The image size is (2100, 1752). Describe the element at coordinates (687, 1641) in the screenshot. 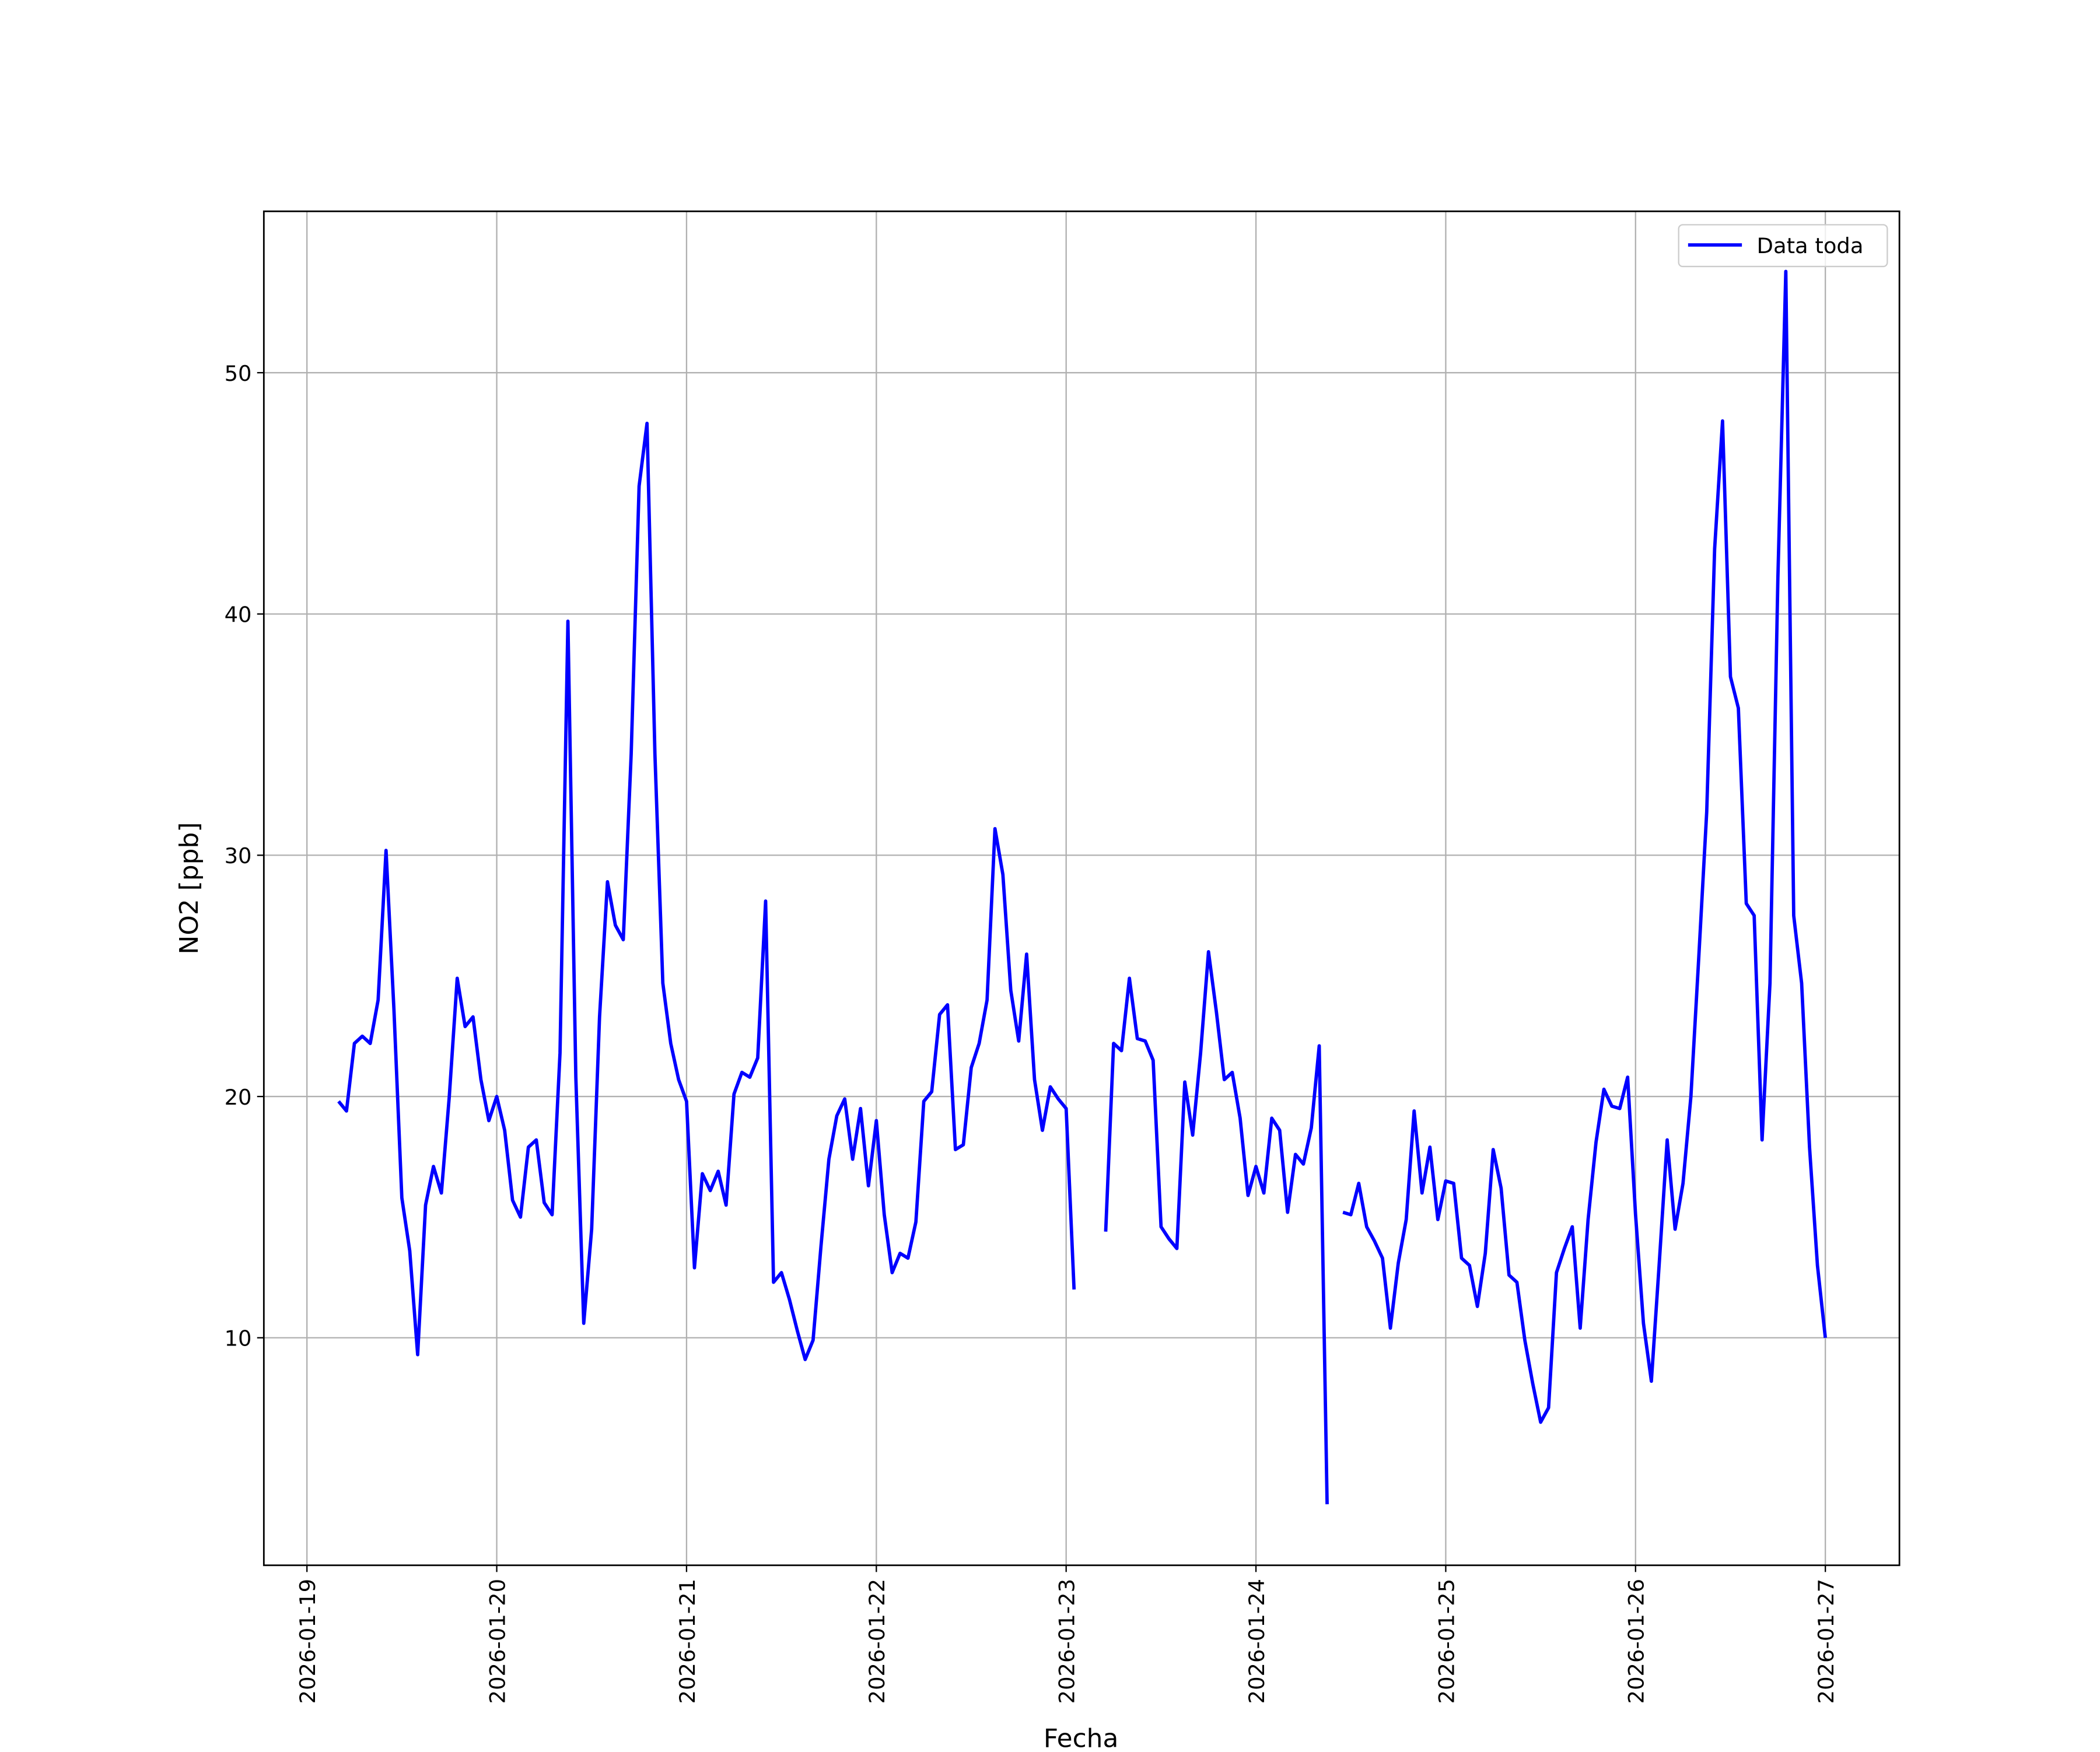

I see `x-tick-label: 2026-01-21` at that location.